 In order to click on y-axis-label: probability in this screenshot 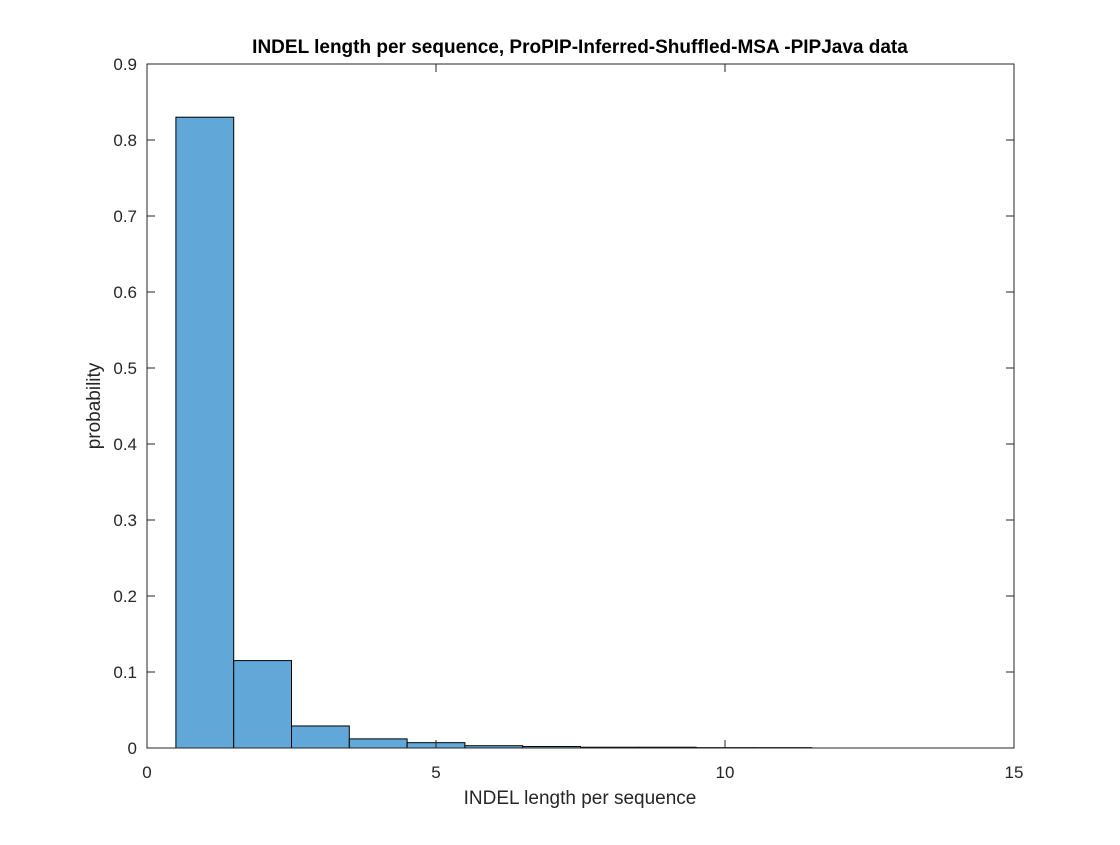, I will do `click(94, 405)`.